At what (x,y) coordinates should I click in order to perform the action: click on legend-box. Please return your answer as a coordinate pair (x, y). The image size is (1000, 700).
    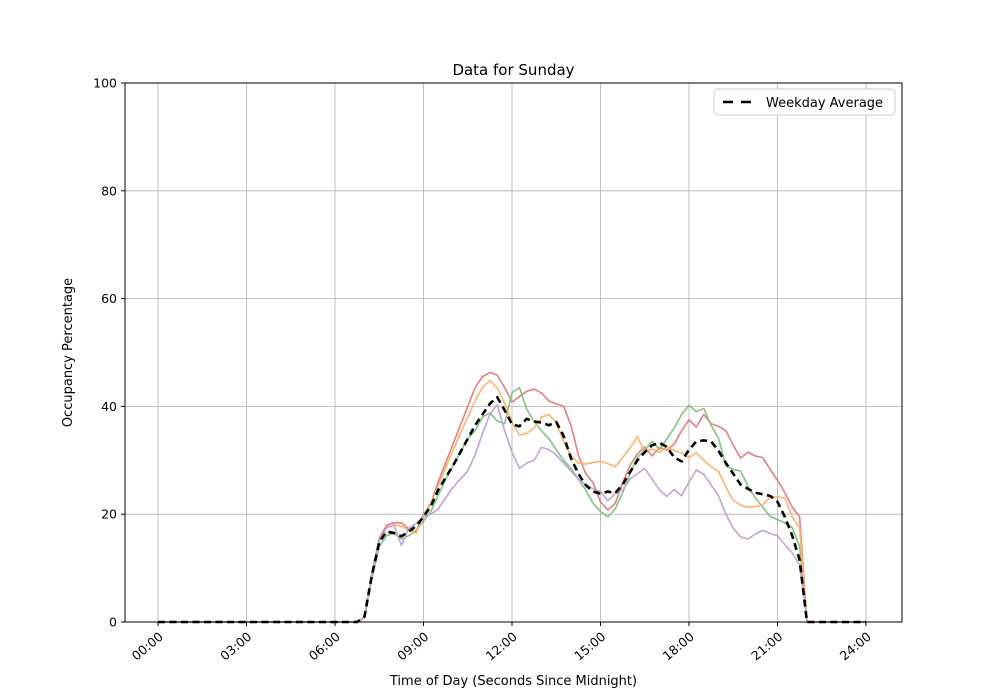
    Looking at the image, I should click on (804, 102).